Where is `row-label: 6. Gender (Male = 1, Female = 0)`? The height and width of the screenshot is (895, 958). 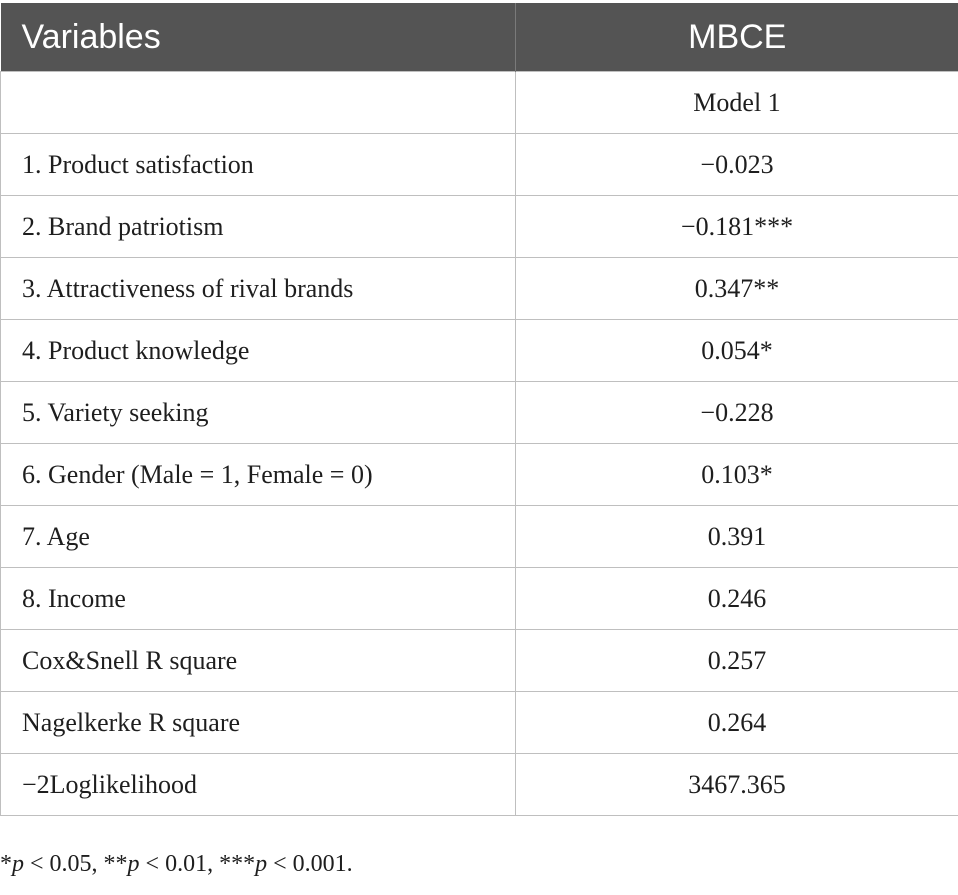
row-label: 6. Gender (Male = 1, Female = 0) is located at coordinates (258, 474).